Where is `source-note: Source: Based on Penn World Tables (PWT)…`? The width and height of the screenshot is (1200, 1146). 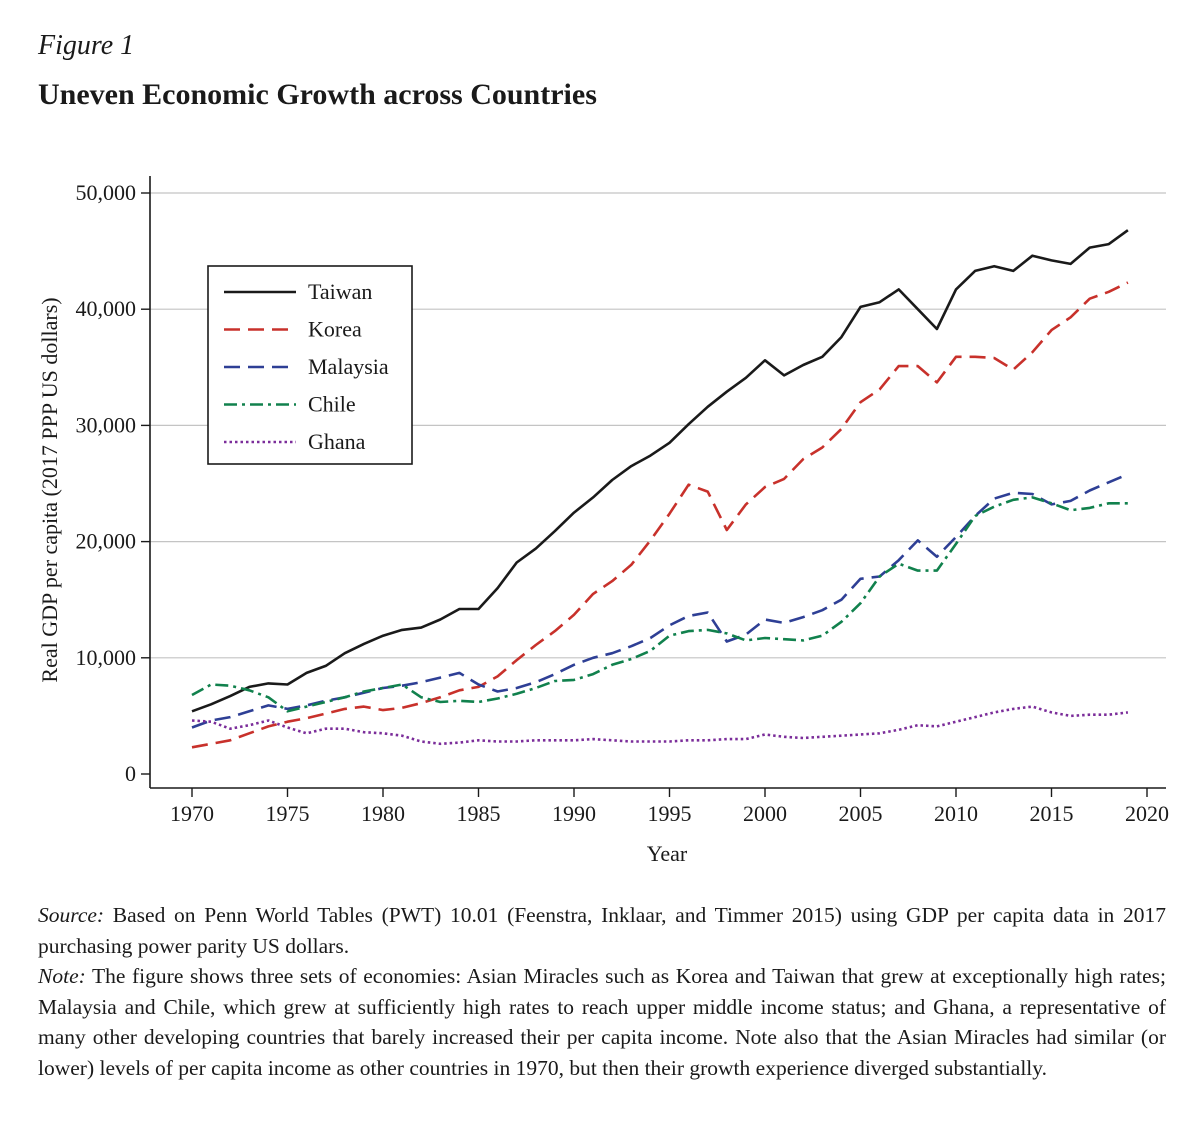 source-note: Source: Based on Penn World Tables (PWT)… is located at coordinates (602, 930).